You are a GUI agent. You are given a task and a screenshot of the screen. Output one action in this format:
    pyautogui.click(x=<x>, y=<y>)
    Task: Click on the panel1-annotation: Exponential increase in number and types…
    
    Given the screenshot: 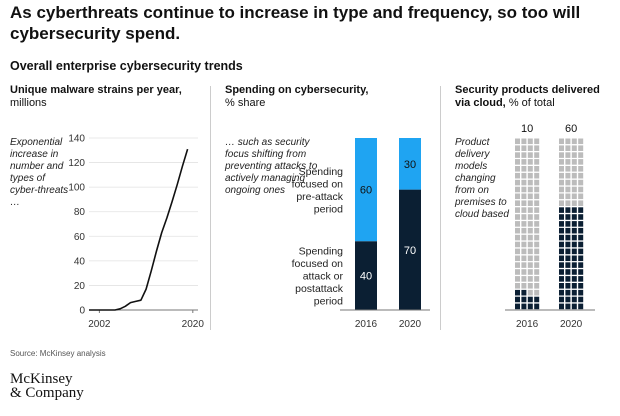 What is the action you would take?
    pyautogui.click(x=39, y=172)
    